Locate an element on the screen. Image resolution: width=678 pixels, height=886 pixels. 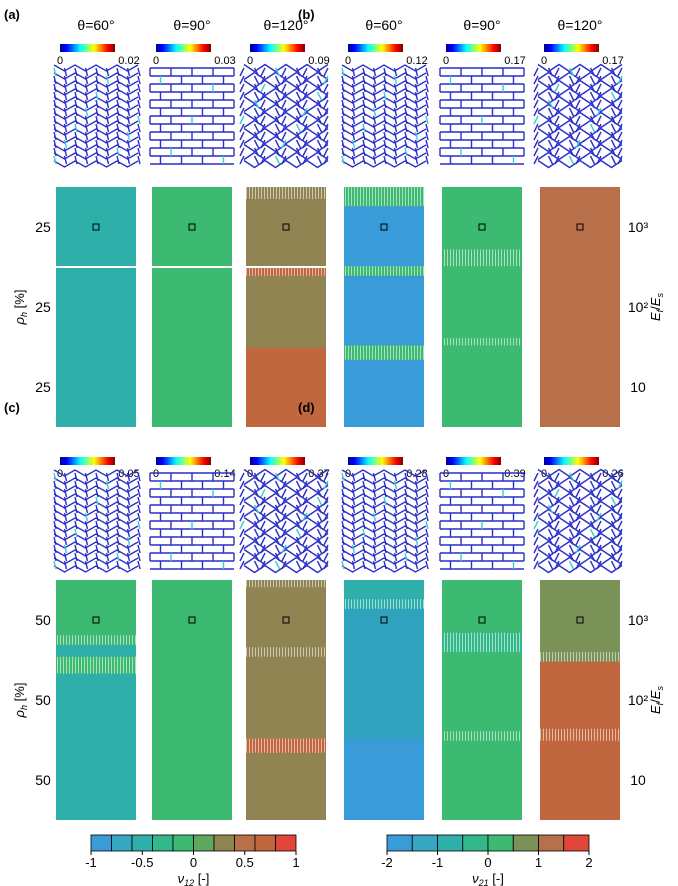
ratio-axis-title: Ef/Es is located at coordinates (656, 307).